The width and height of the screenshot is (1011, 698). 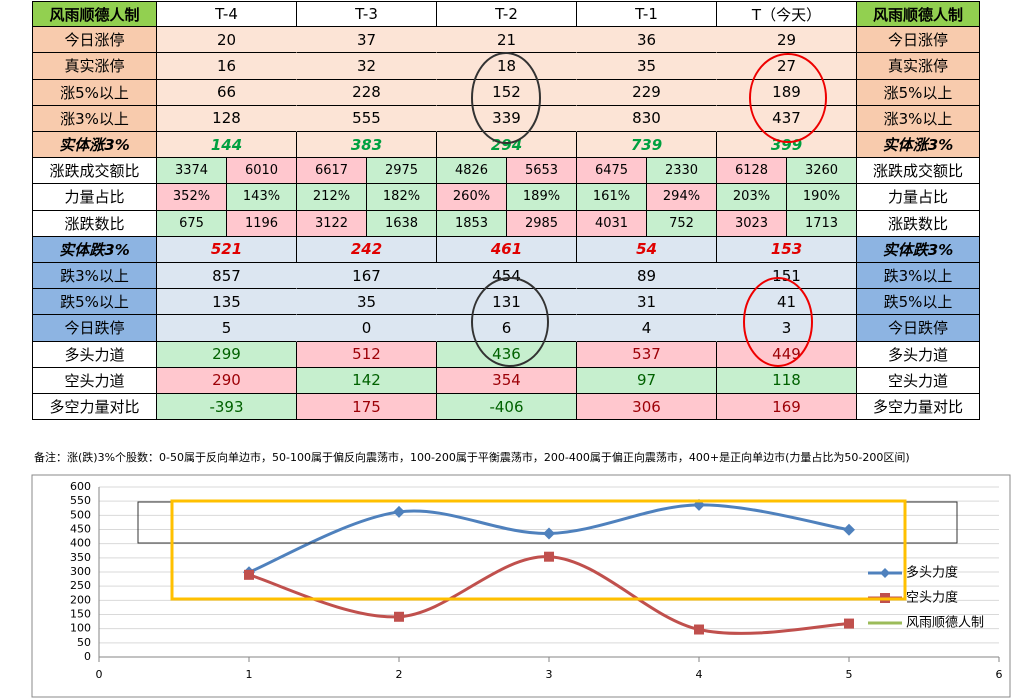 I want to click on cell: 228, so click(x=367, y=92).